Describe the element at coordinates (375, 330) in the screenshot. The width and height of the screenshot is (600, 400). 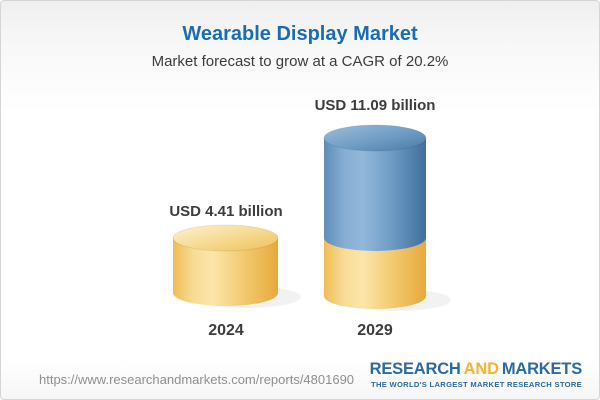
I see `year-label-2029: 2029` at that location.